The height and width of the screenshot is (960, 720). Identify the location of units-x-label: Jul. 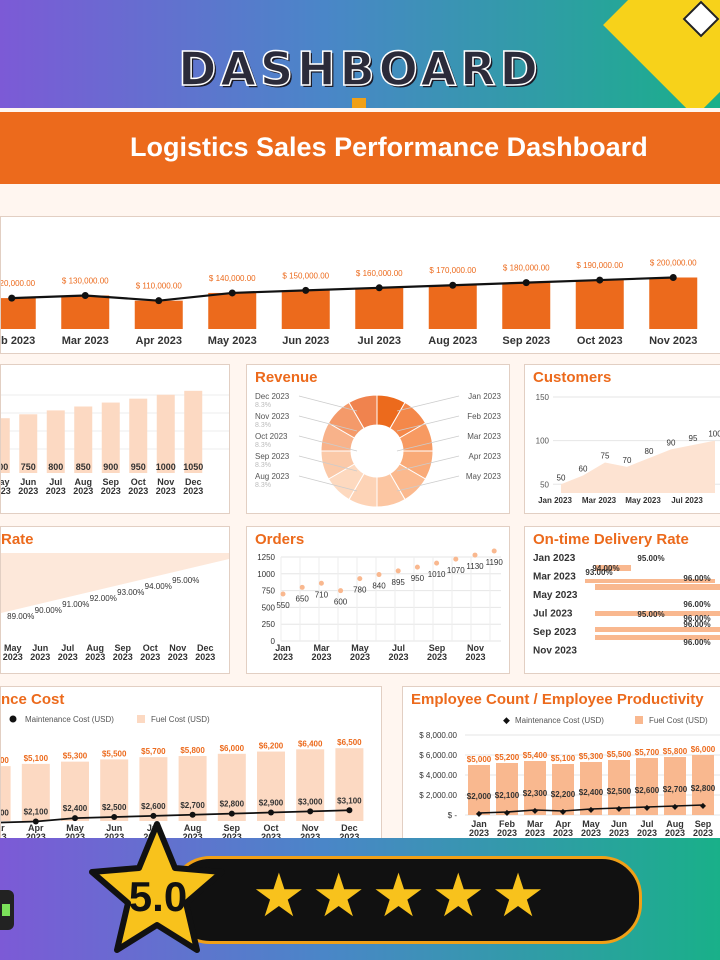
(55, 482).